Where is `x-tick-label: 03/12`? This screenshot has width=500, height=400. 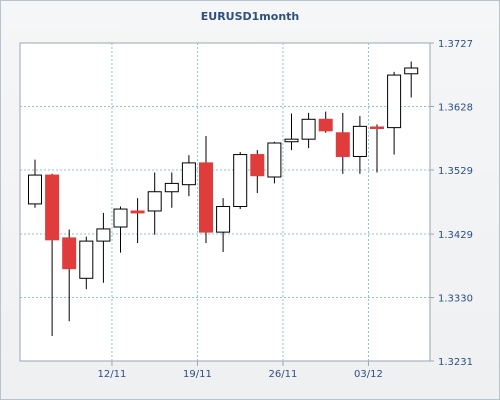
x-tick-label: 03/12 is located at coordinates (368, 374).